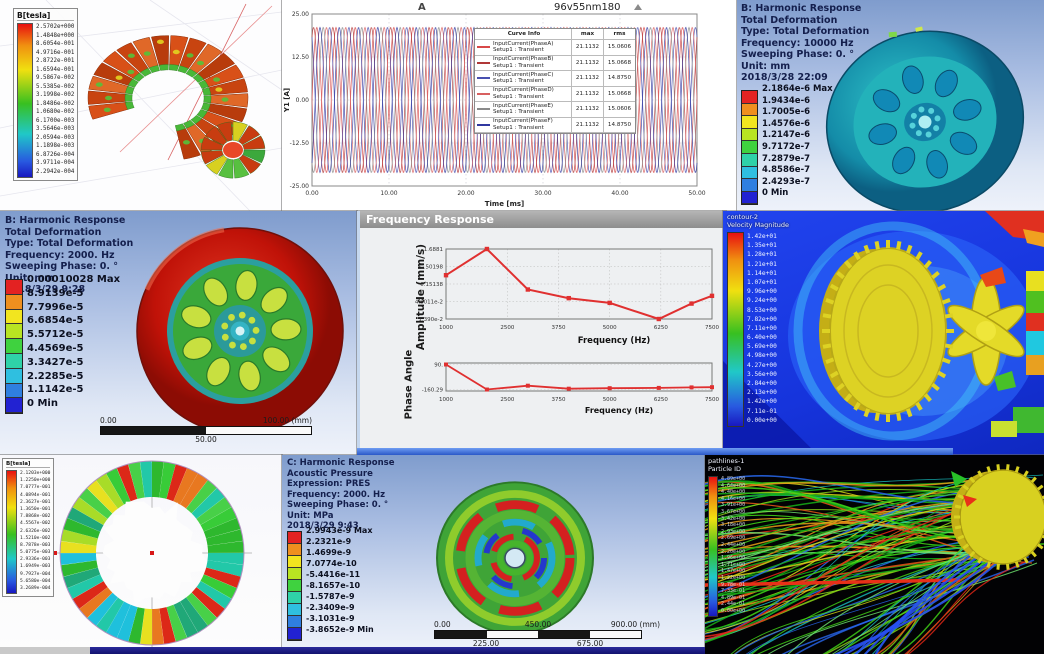  Describe the element at coordinates (329, 552) in the screenshot. I see `legend-value: 1.4699e-9` at that location.